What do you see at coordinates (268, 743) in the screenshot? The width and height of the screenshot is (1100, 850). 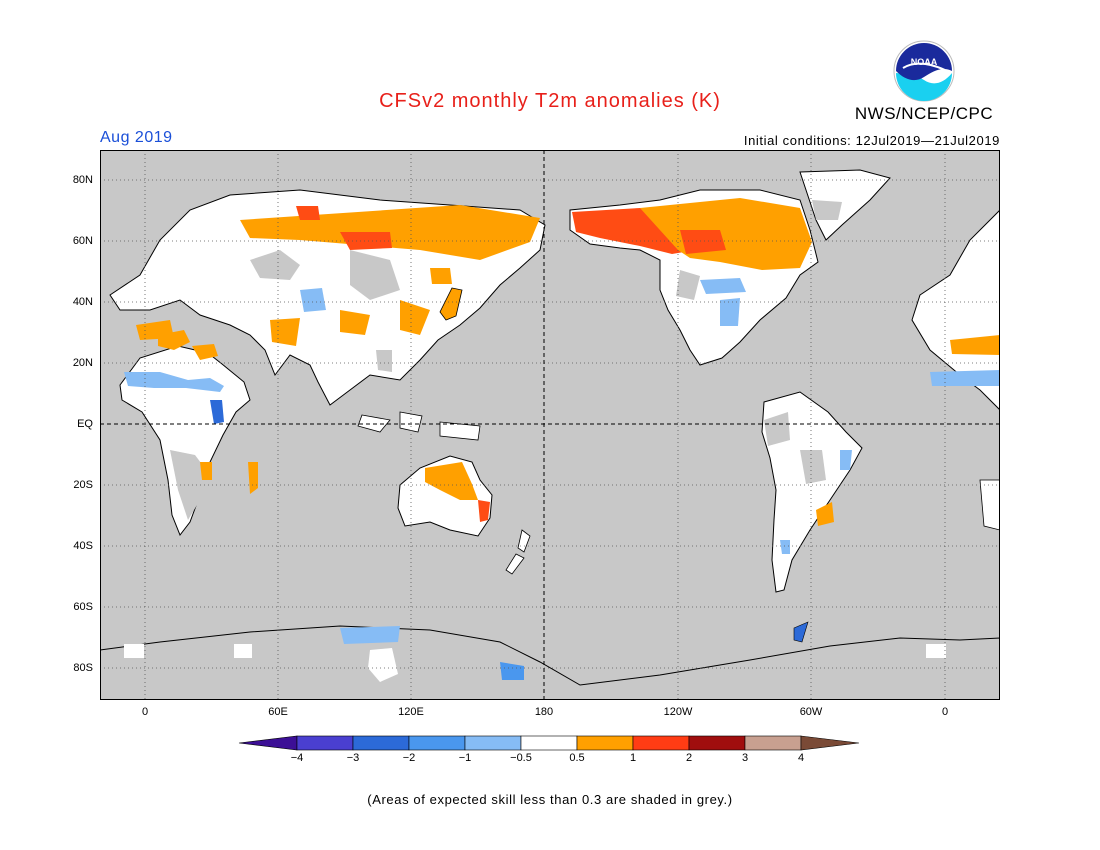 I see `colorbar-triangle-low` at bounding box center [268, 743].